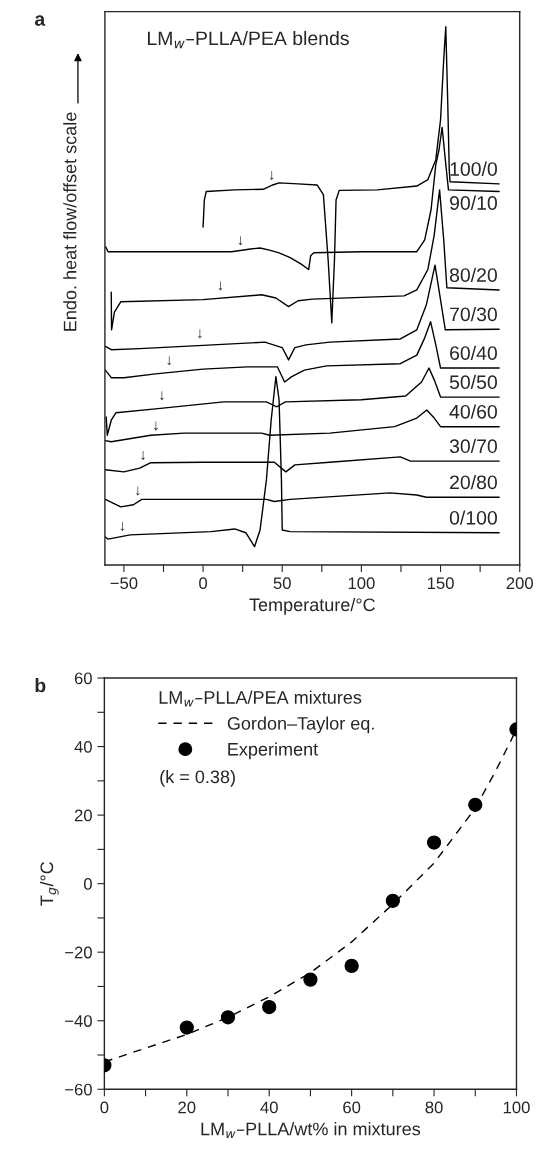 The height and width of the screenshot is (1165, 538). What do you see at coordinates (70, 221) in the screenshot?
I see `y-axis-title: Endo. heat flow/offset scale` at bounding box center [70, 221].